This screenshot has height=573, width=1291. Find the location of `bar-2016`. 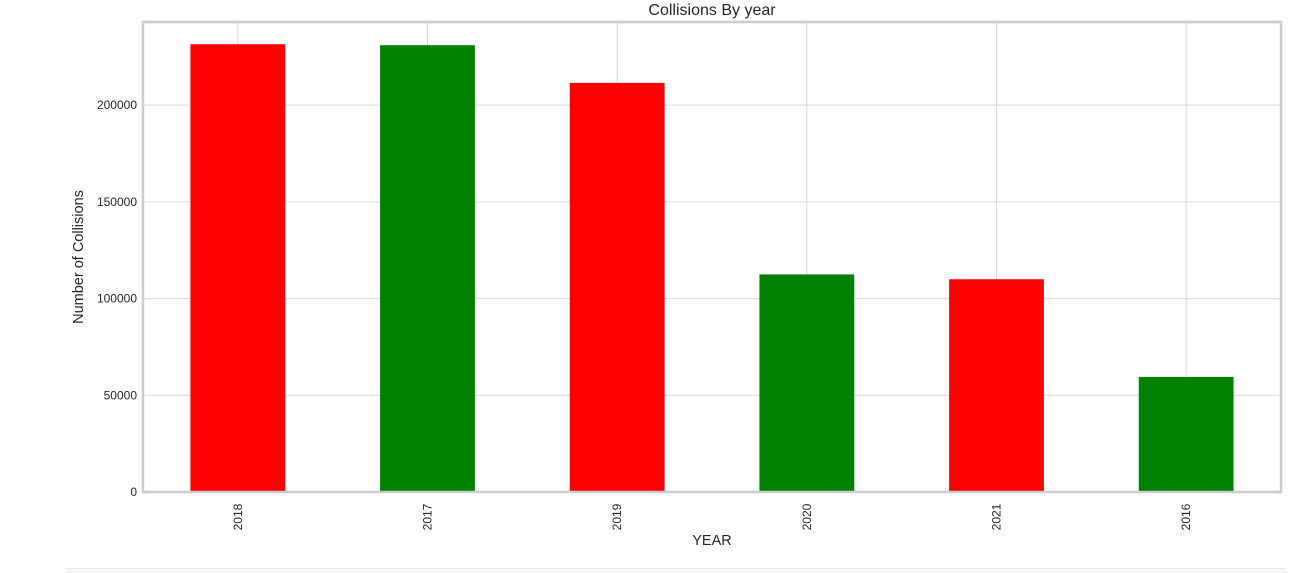

bar-2016 is located at coordinates (1186, 434).